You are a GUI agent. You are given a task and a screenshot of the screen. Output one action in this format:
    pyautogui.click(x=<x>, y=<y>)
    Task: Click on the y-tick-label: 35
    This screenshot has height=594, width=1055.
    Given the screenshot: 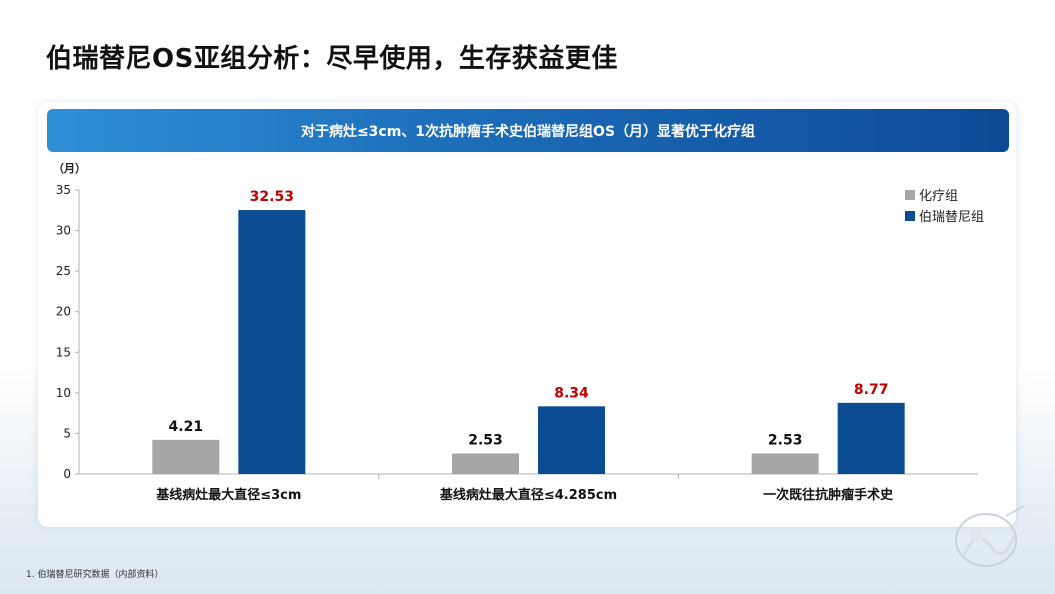 What is the action you would take?
    pyautogui.click(x=63, y=190)
    